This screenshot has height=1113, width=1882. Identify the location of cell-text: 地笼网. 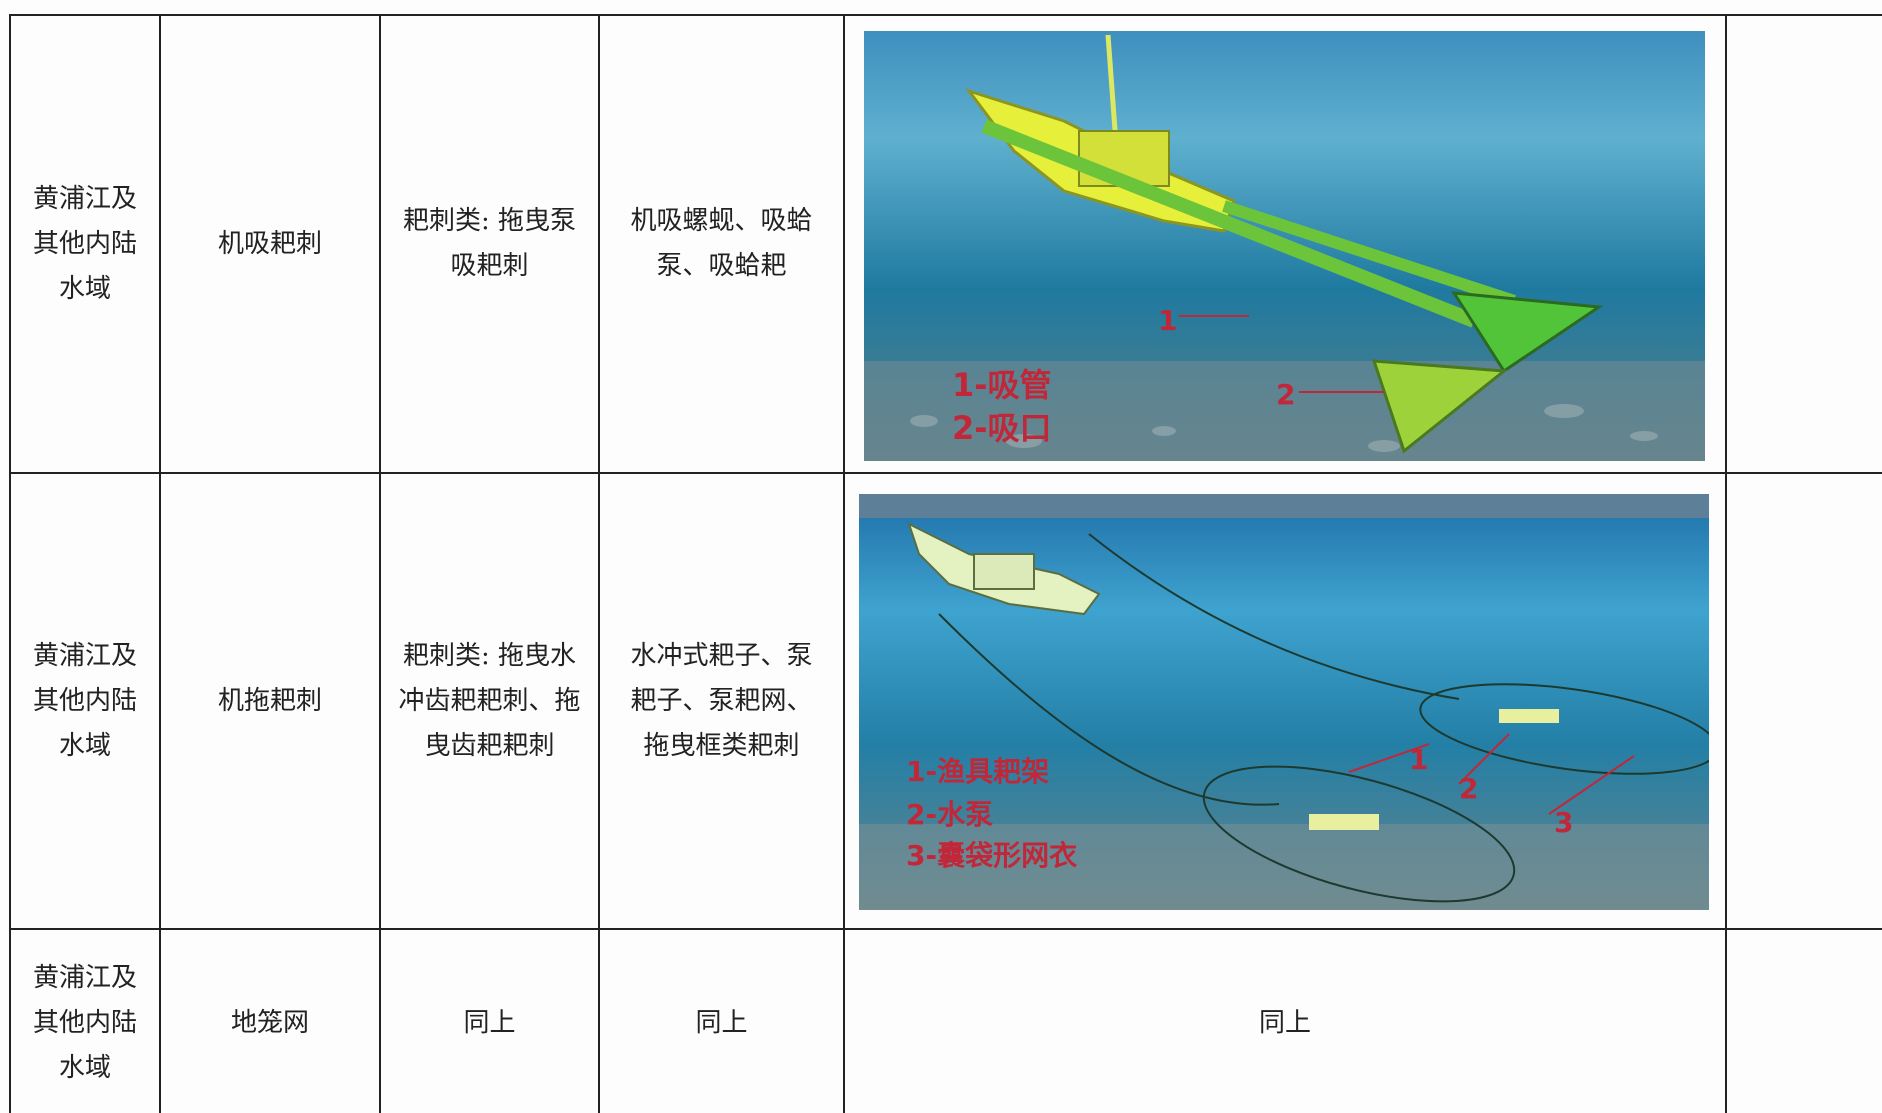
(269, 1022).